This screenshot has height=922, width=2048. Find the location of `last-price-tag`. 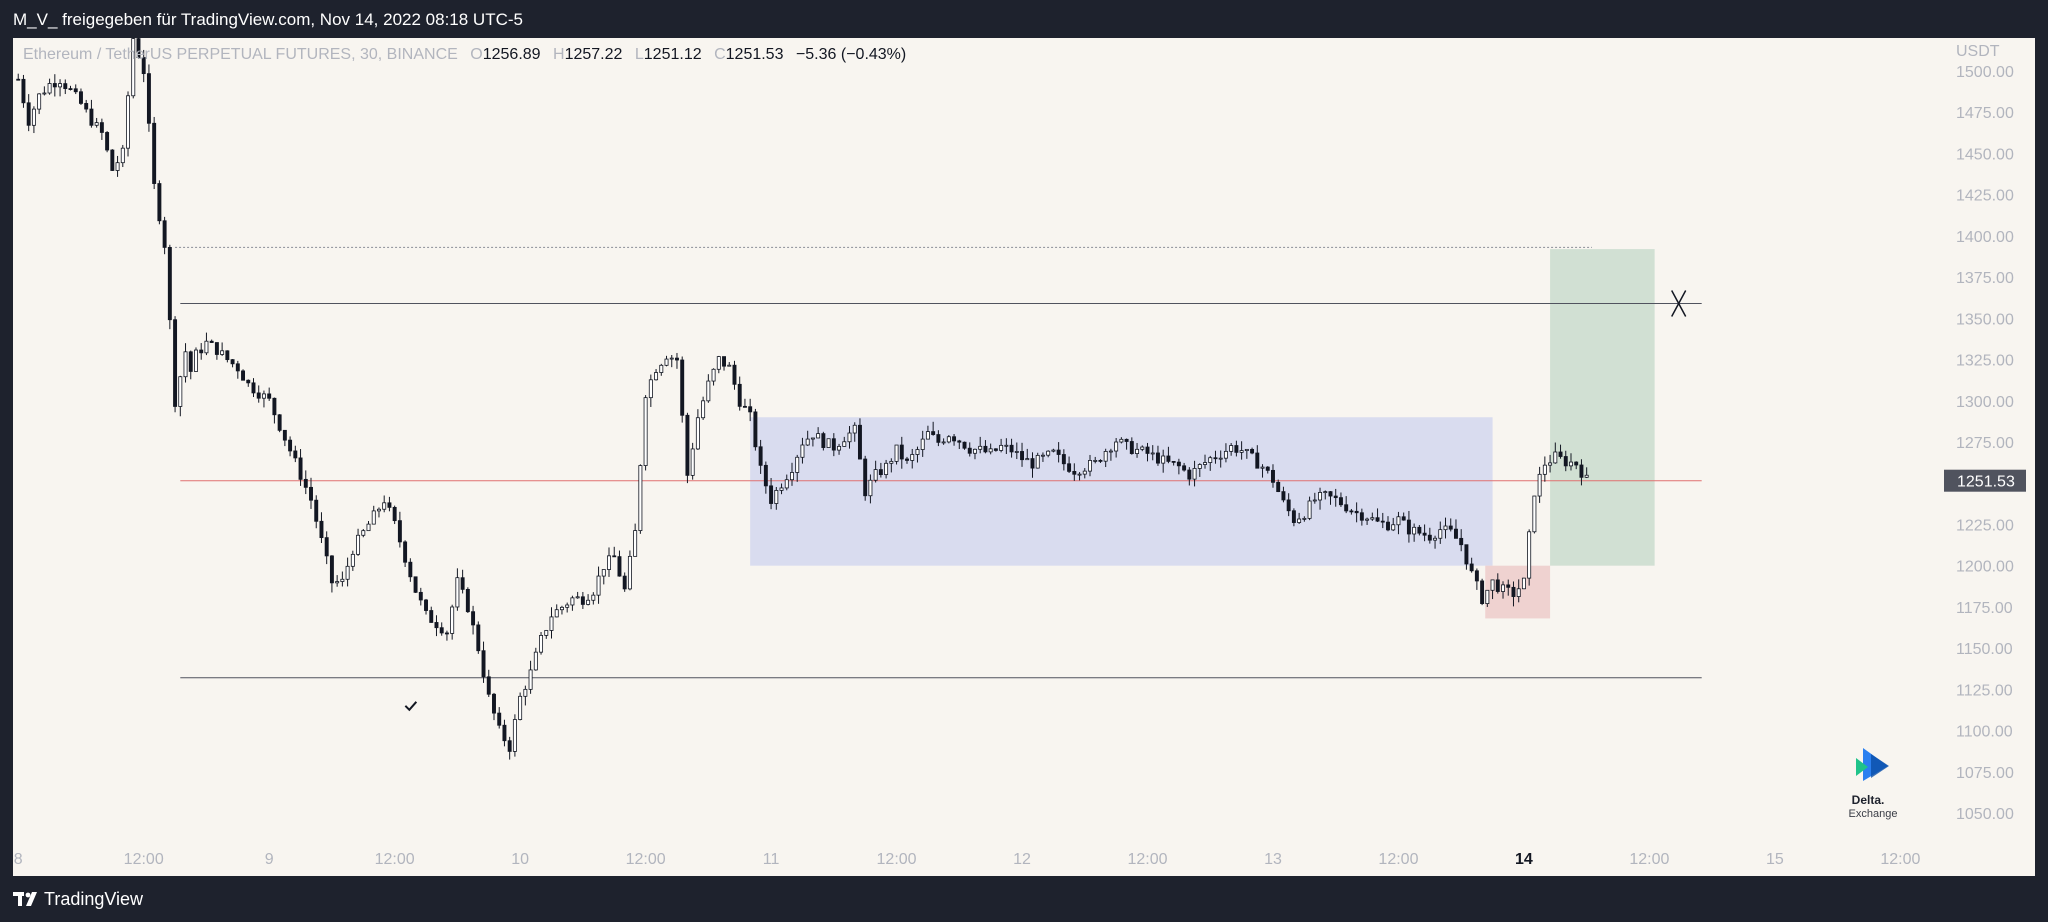

last-price-tag is located at coordinates (1985, 480).